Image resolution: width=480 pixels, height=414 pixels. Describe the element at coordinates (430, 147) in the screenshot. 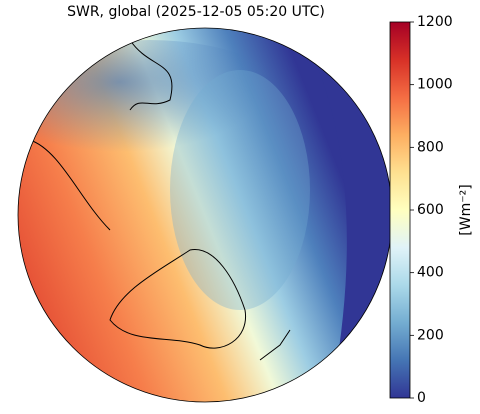

I see `colorbar-tick-label: 800` at that location.